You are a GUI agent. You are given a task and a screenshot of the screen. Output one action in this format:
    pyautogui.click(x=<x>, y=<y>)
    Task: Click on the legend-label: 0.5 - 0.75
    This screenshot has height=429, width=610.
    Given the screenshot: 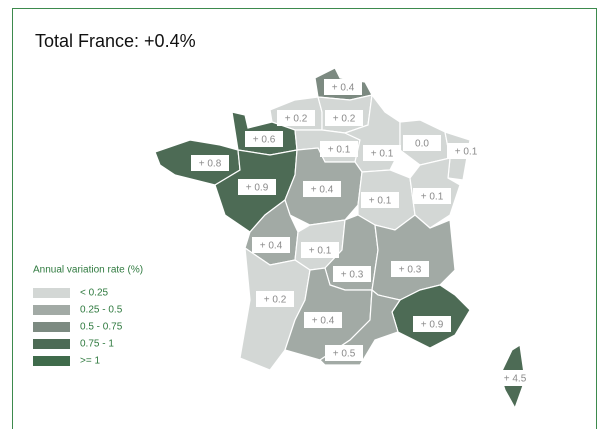 What is the action you would take?
    pyautogui.click(x=101, y=327)
    